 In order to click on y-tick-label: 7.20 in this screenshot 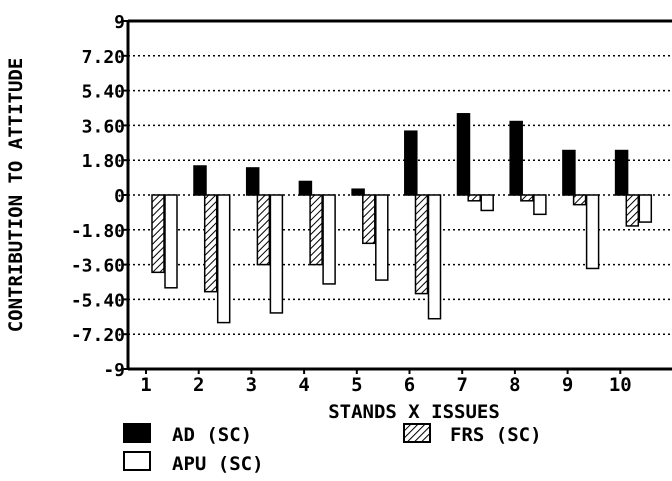, I will do `click(103, 57)`.